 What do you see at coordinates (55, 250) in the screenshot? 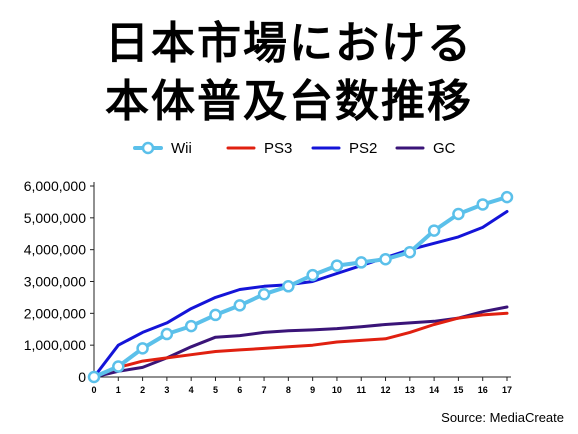
I see `y-tick-label: 4,000,000` at bounding box center [55, 250].